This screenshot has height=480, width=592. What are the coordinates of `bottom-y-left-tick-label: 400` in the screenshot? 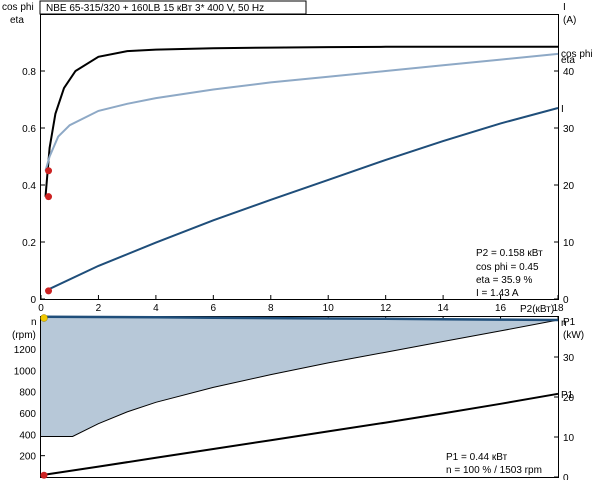 It's located at (27, 435).